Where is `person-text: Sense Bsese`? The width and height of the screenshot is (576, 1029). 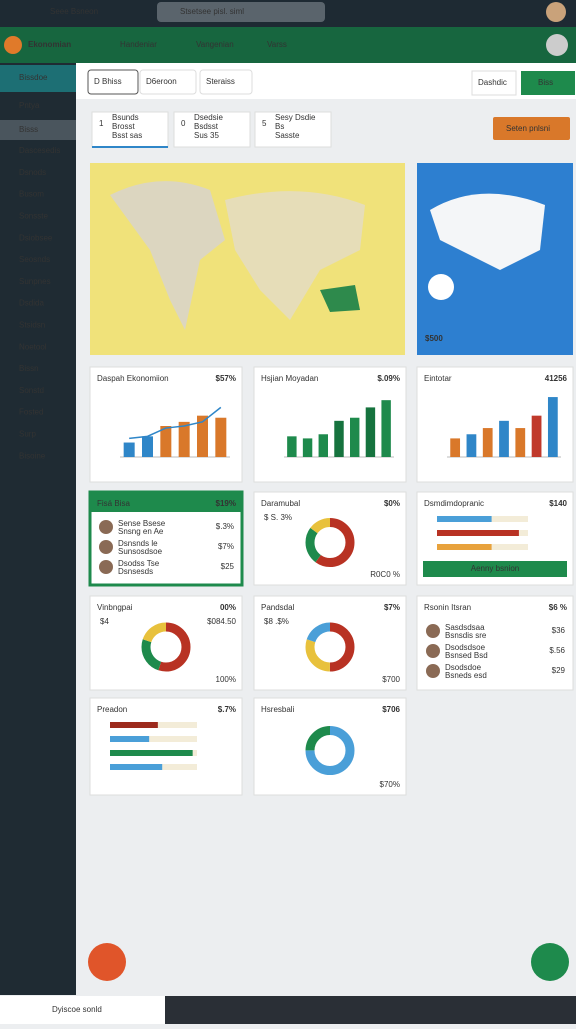
person-text: Sense Bsese is located at coordinates (142, 523).